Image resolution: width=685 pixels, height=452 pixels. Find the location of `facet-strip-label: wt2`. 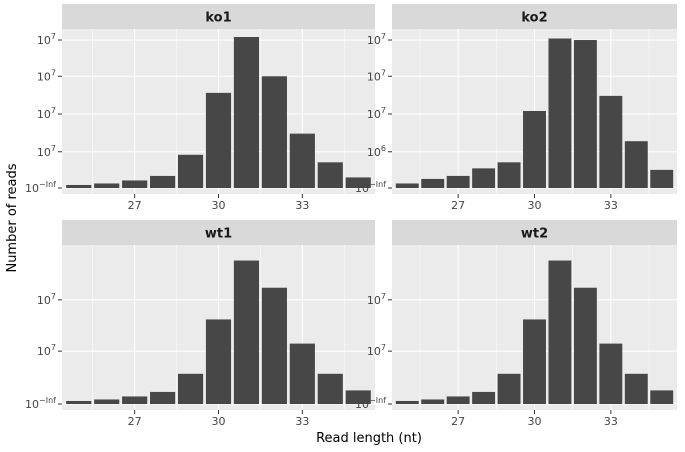

facet-strip-label: wt2 is located at coordinates (534, 234).